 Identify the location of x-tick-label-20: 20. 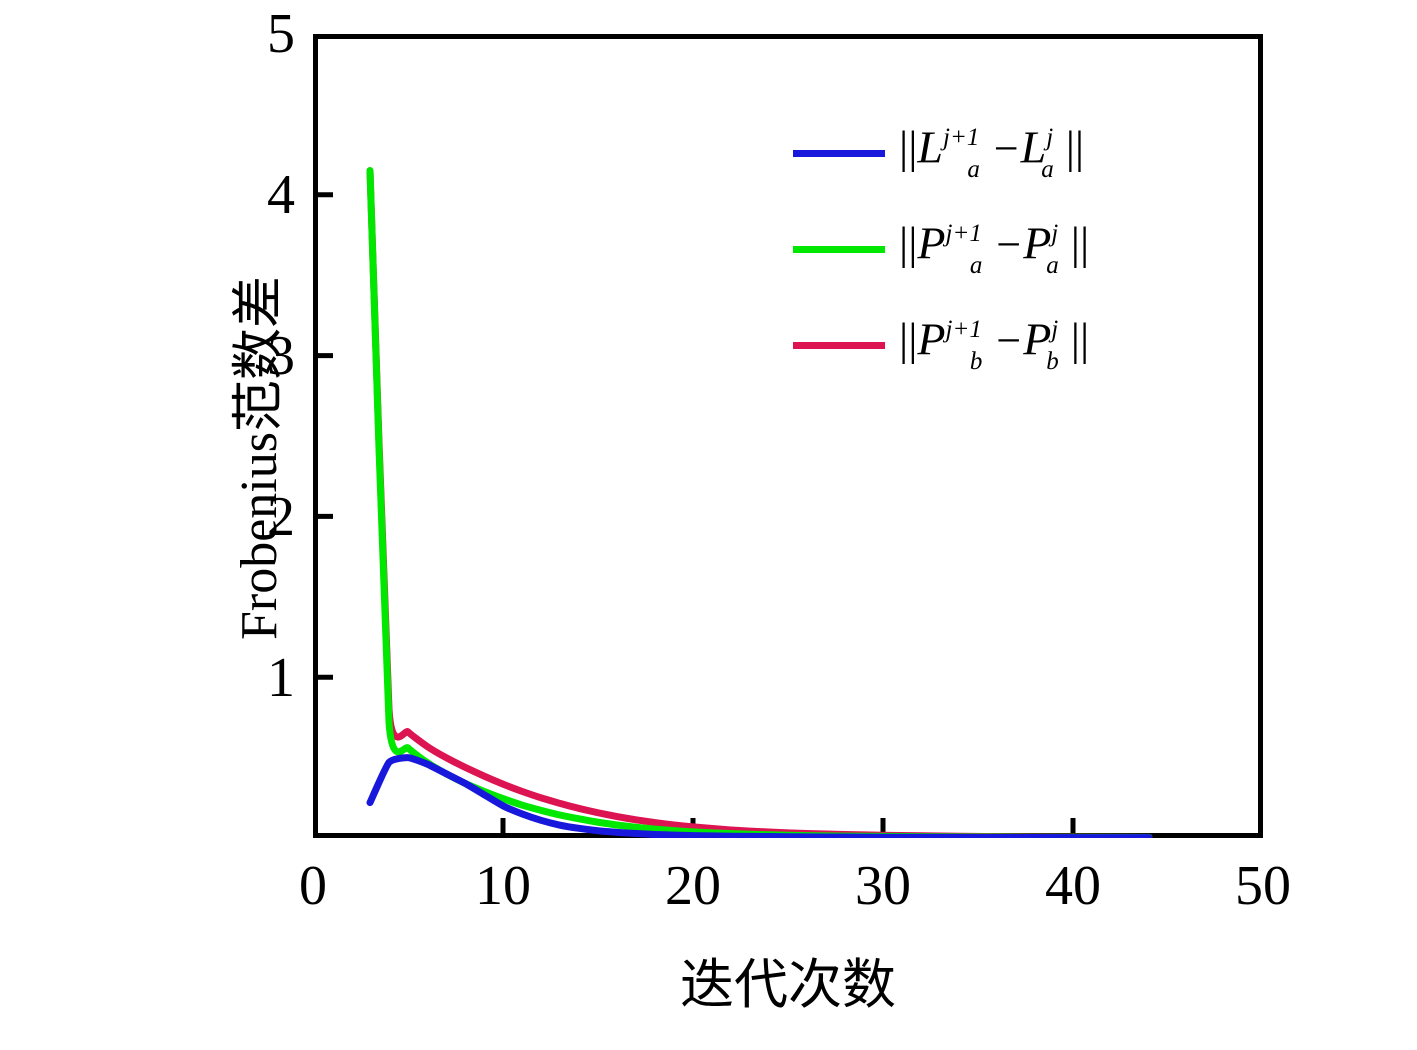
(693, 886).